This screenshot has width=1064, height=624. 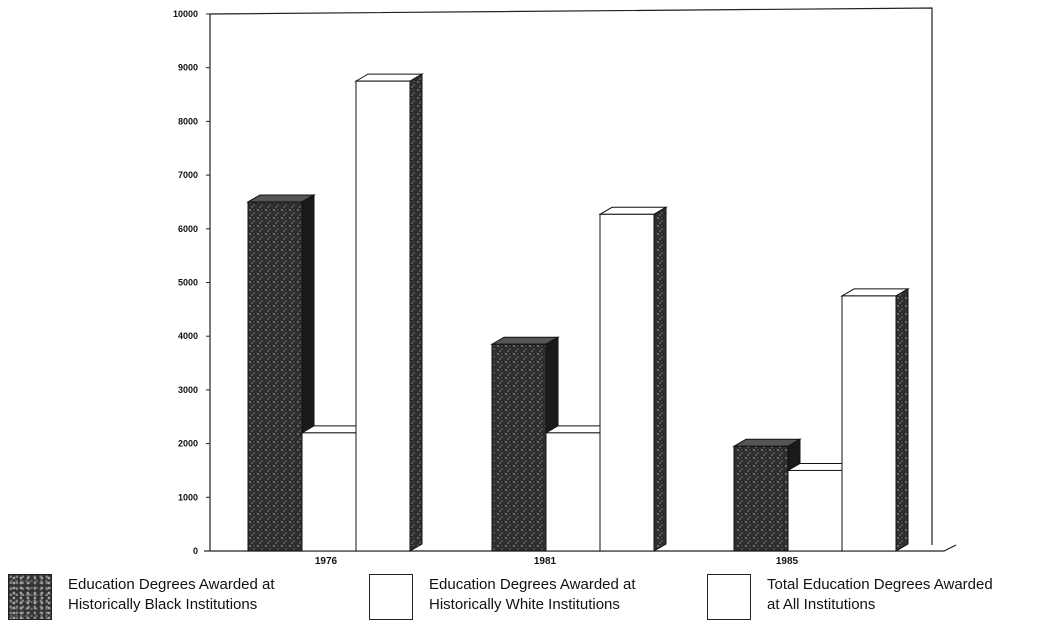 What do you see at coordinates (188, 390) in the screenshot?
I see `y-tick-label: 3000` at bounding box center [188, 390].